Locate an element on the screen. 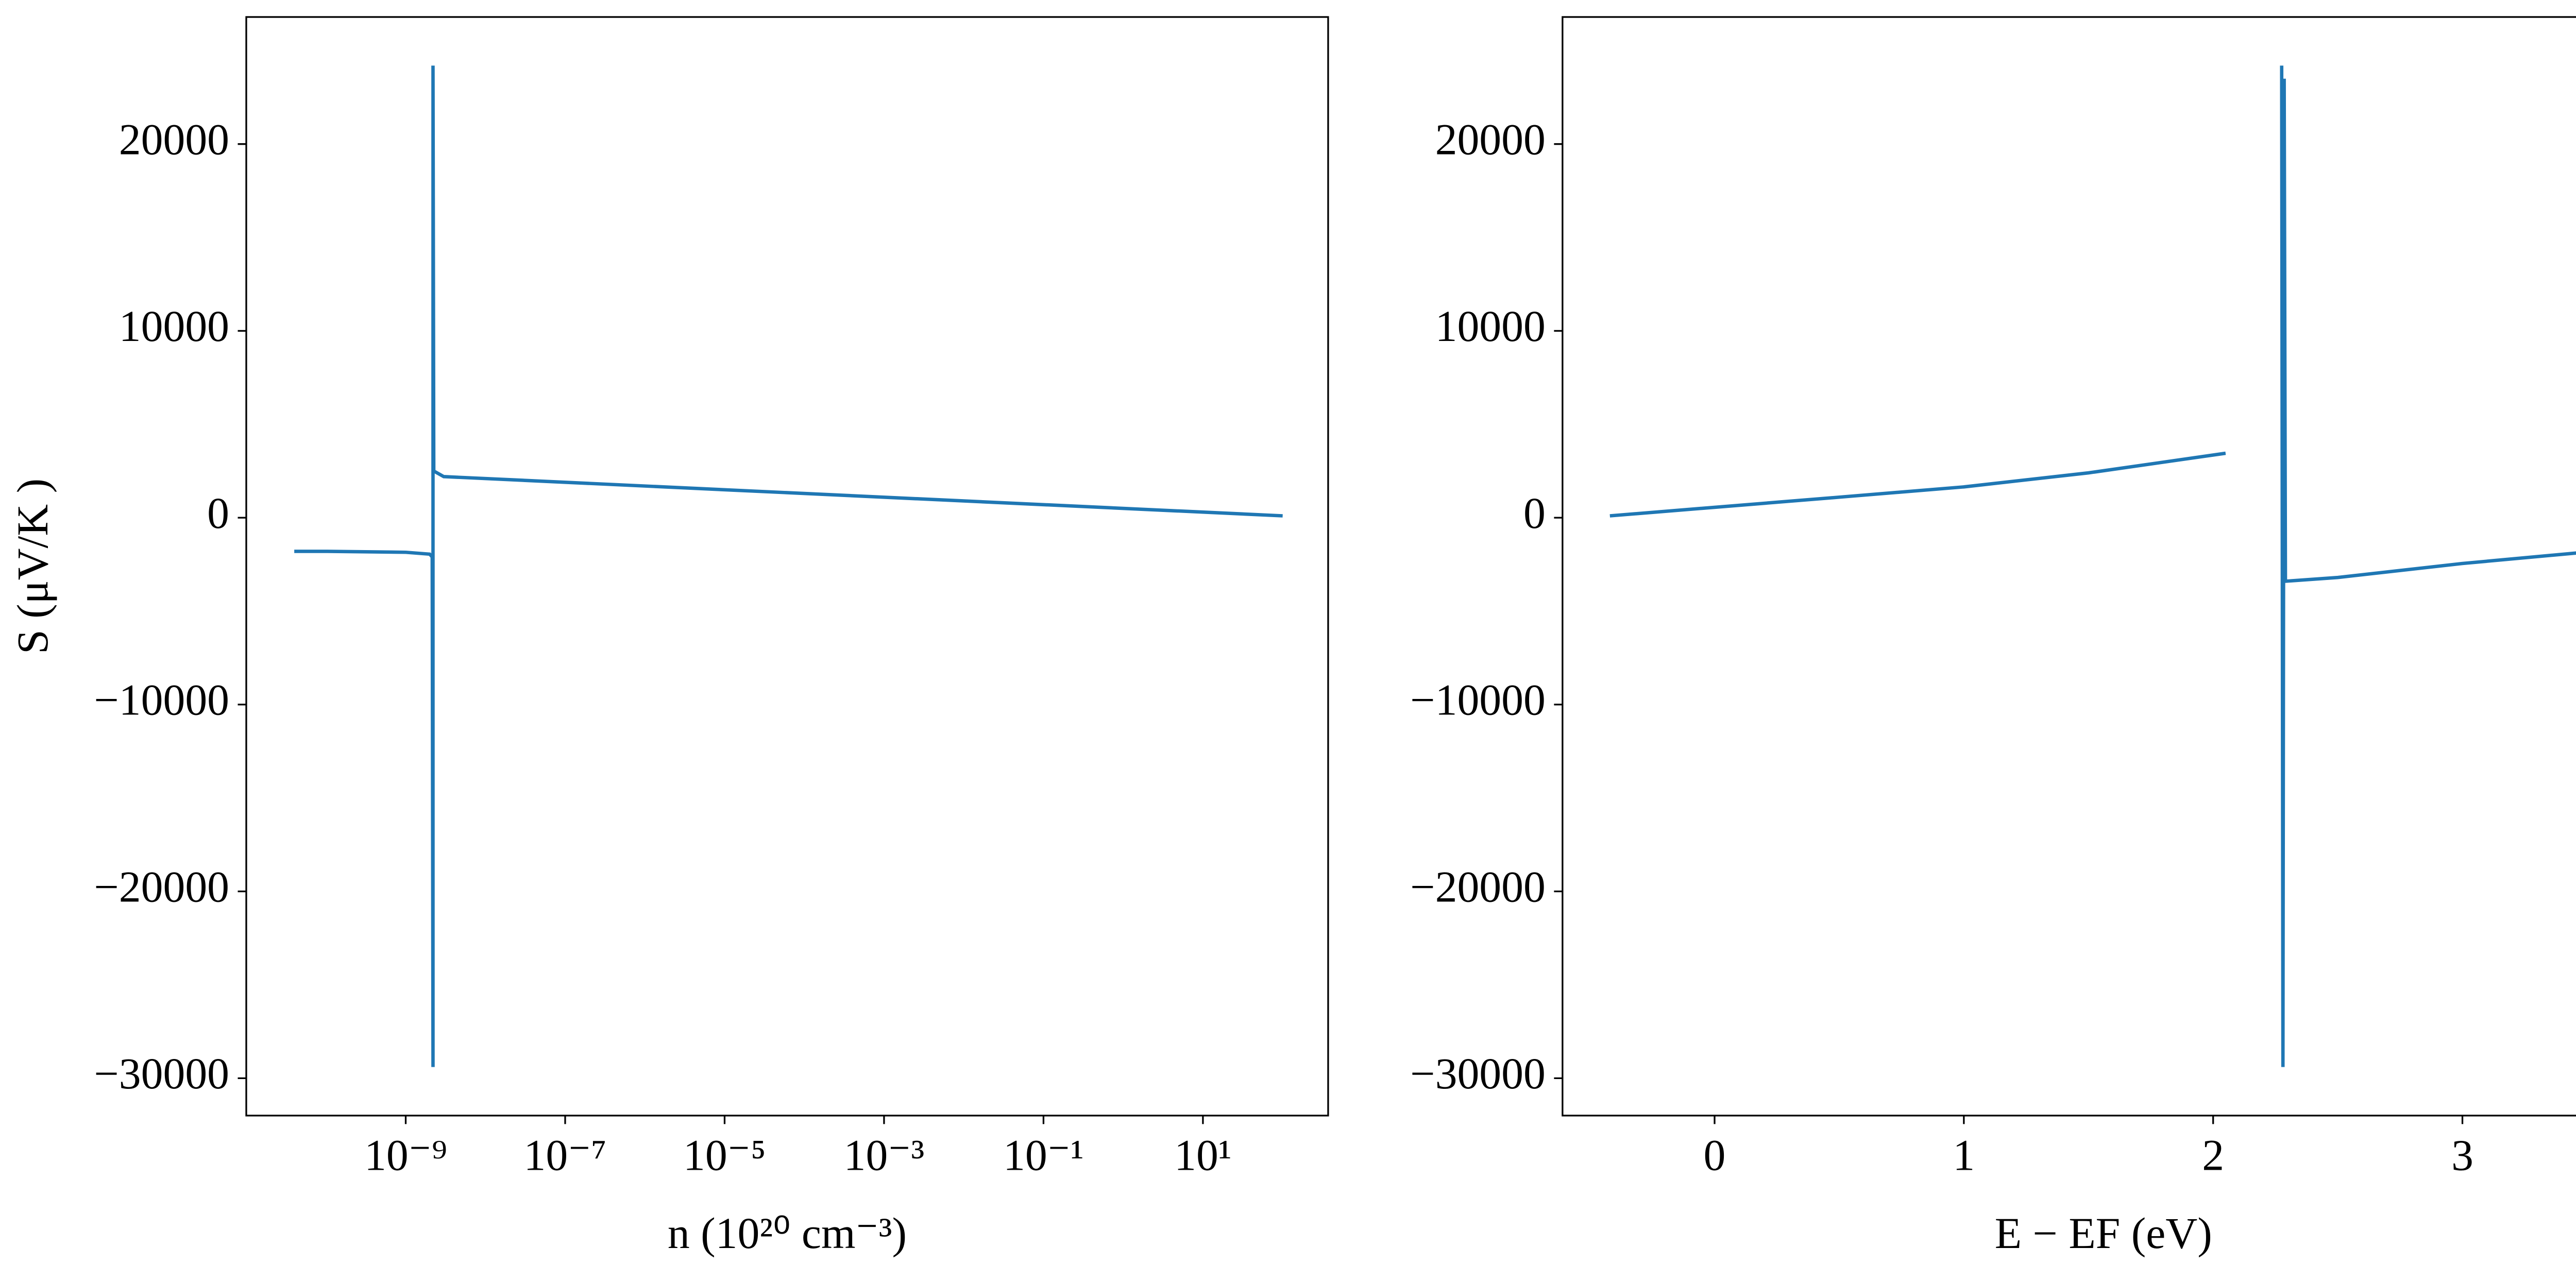 The height and width of the screenshot is (1282, 2576). x-tick-label: 3 is located at coordinates (2462, 1155).